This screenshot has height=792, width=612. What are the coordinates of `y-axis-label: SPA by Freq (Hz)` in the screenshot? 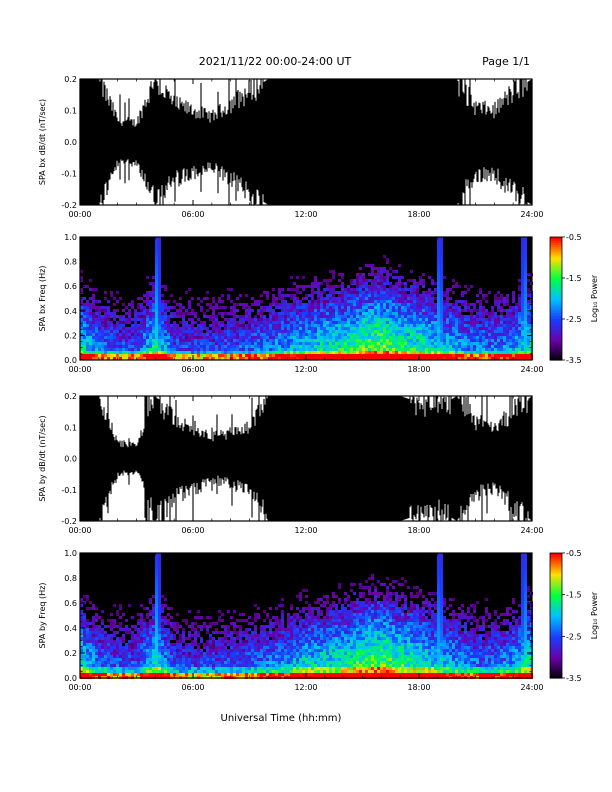 It's located at (42, 616).